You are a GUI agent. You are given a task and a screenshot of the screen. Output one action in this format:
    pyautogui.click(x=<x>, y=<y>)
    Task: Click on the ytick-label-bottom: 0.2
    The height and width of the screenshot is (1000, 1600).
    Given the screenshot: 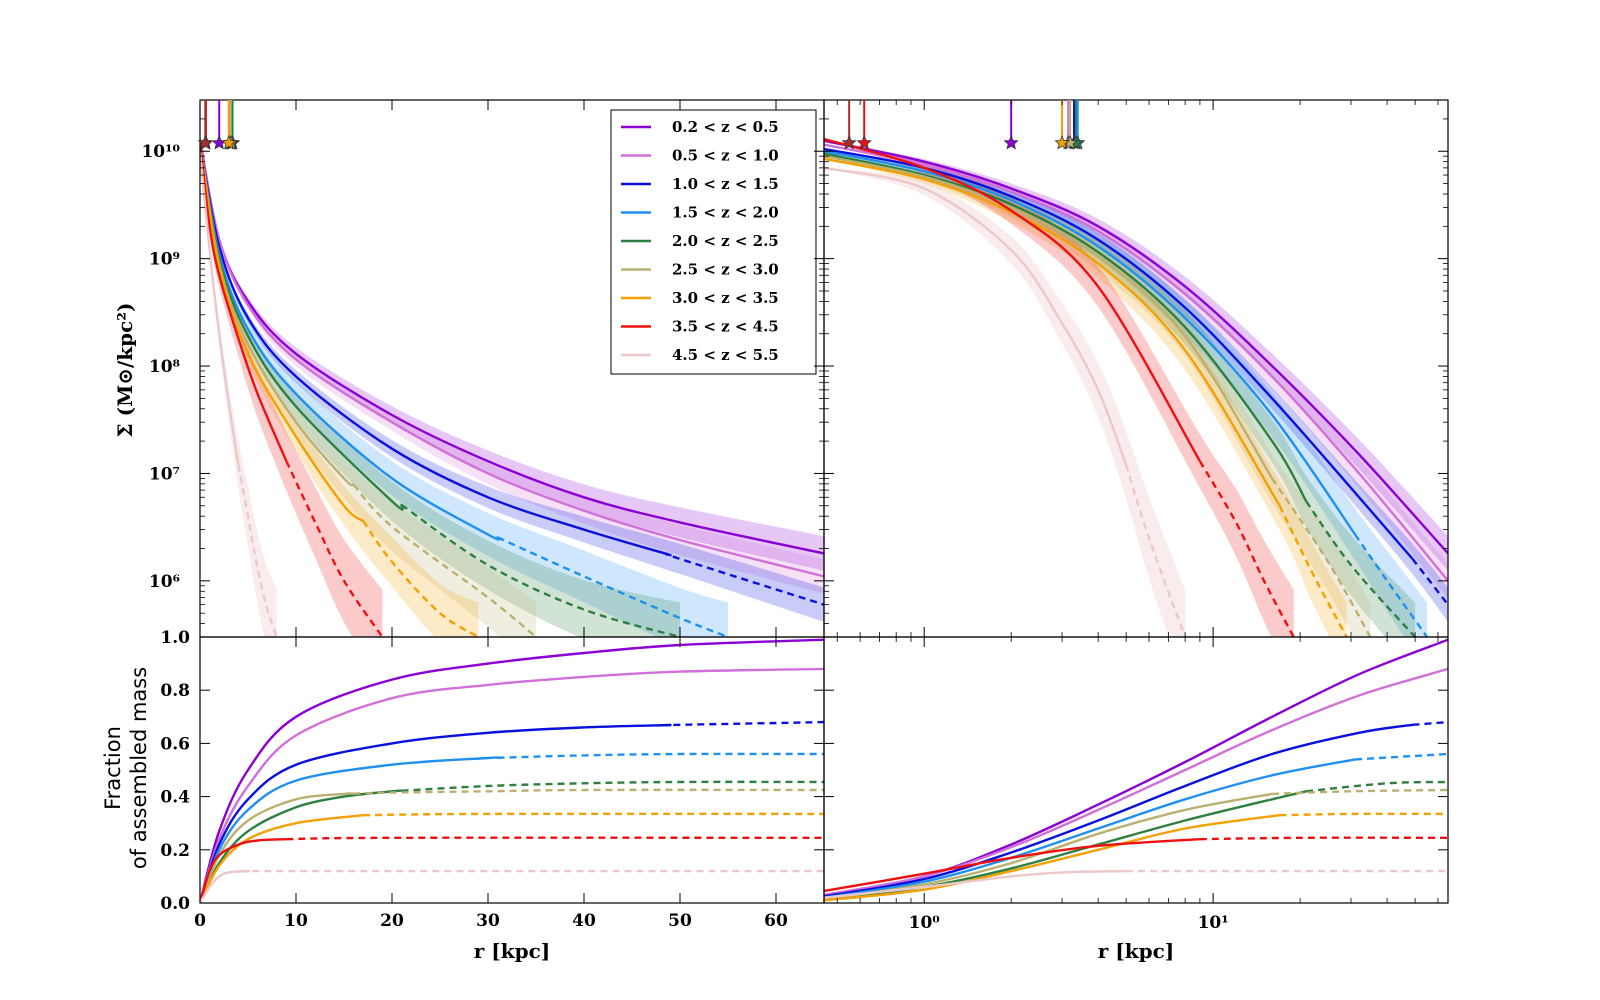 What is the action you would take?
    pyautogui.click(x=175, y=851)
    